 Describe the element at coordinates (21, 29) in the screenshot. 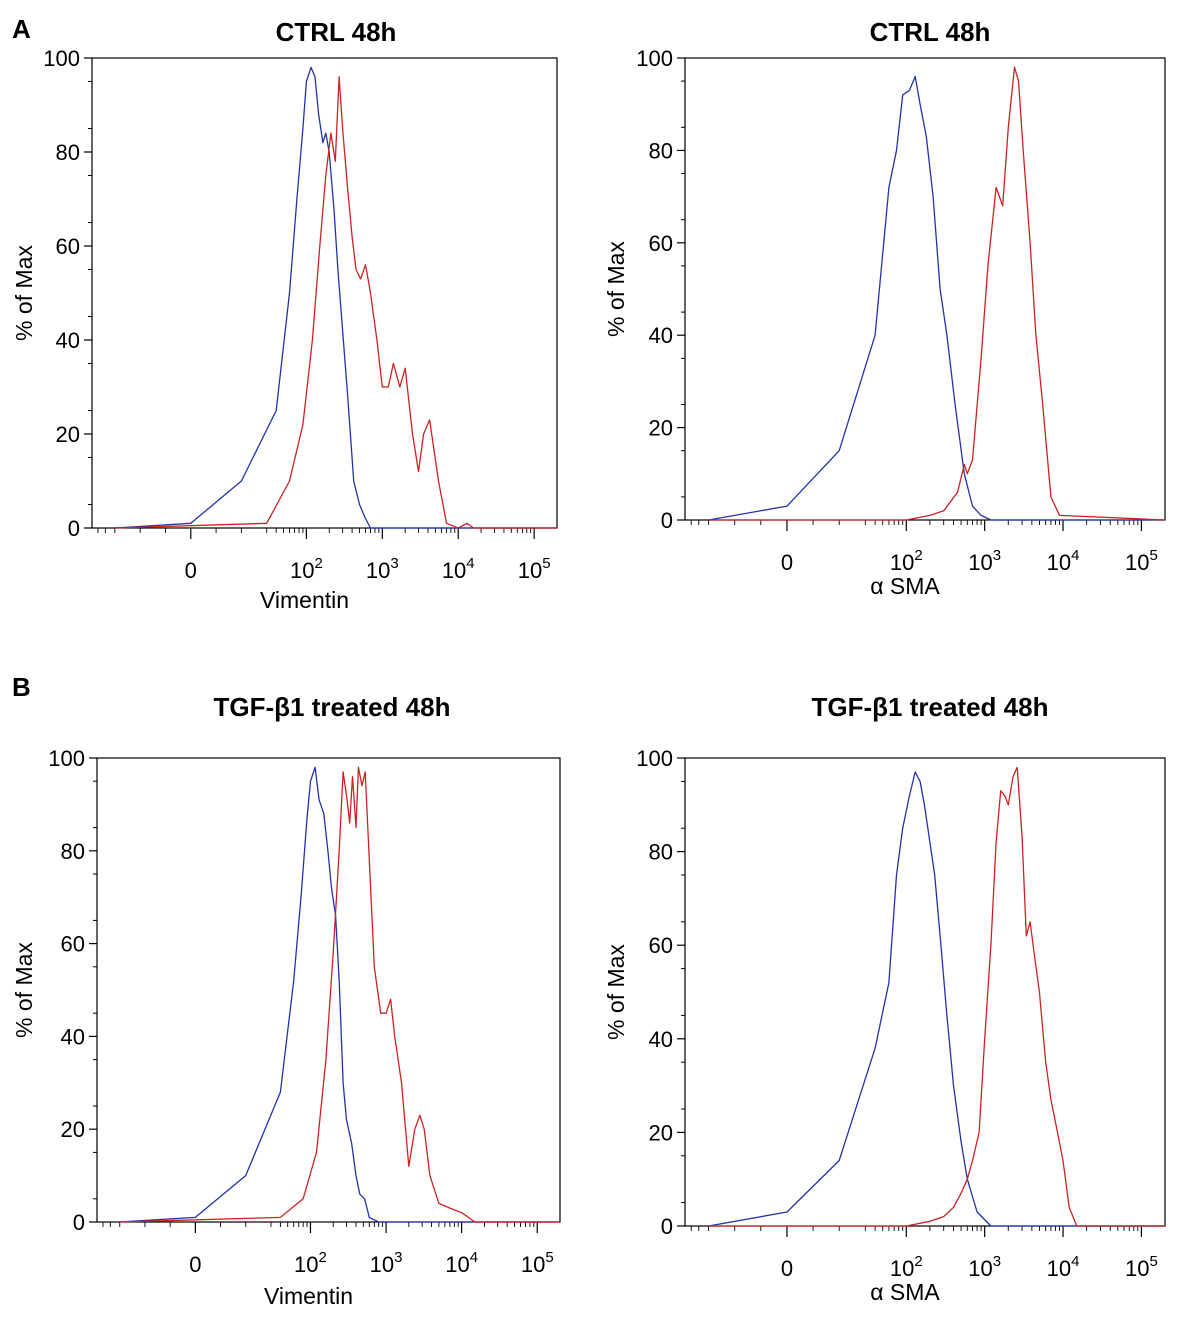

I see `panel-label-a: A` at that location.